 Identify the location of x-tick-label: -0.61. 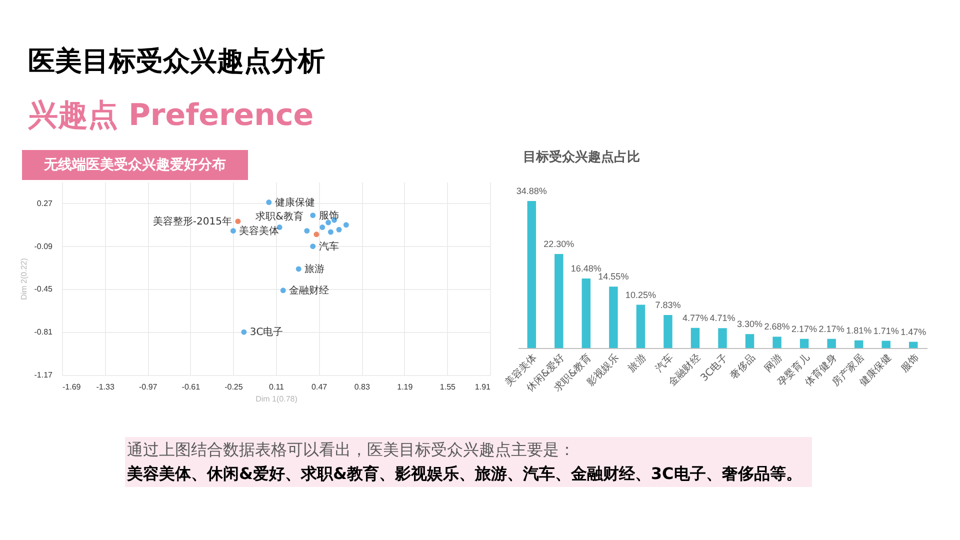
(191, 387).